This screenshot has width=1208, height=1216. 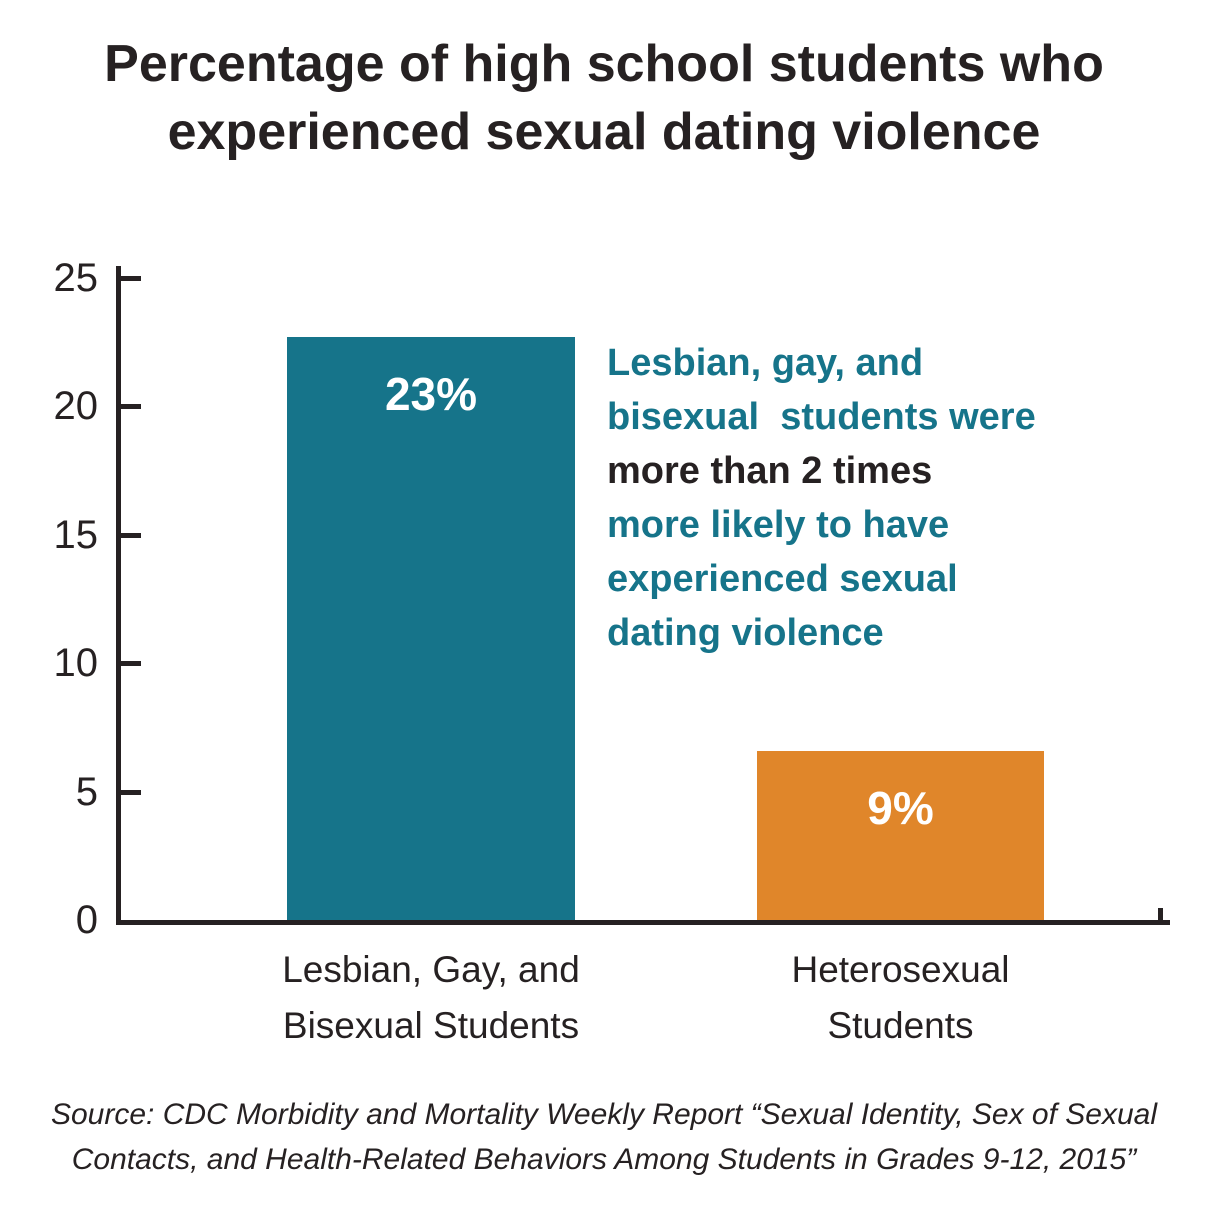 What do you see at coordinates (765, 363) in the screenshot?
I see `annotation-line: Lesbian, gay, and` at bounding box center [765, 363].